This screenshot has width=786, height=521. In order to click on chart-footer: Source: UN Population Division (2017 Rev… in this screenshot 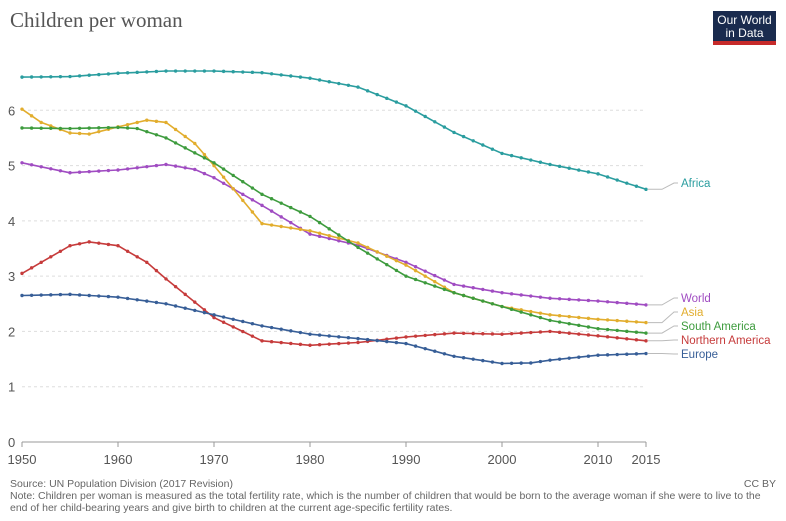, I will do `click(395, 496)`.